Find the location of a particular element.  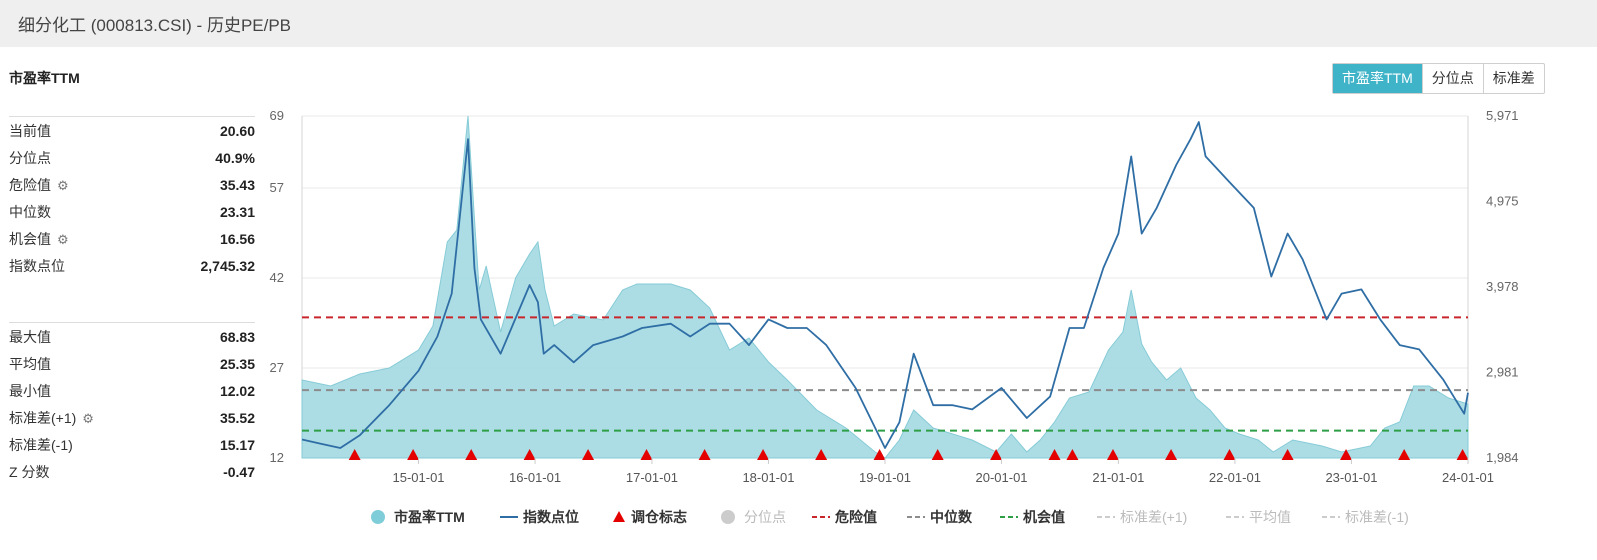

stat-value: 35.52 is located at coordinates (237, 418).